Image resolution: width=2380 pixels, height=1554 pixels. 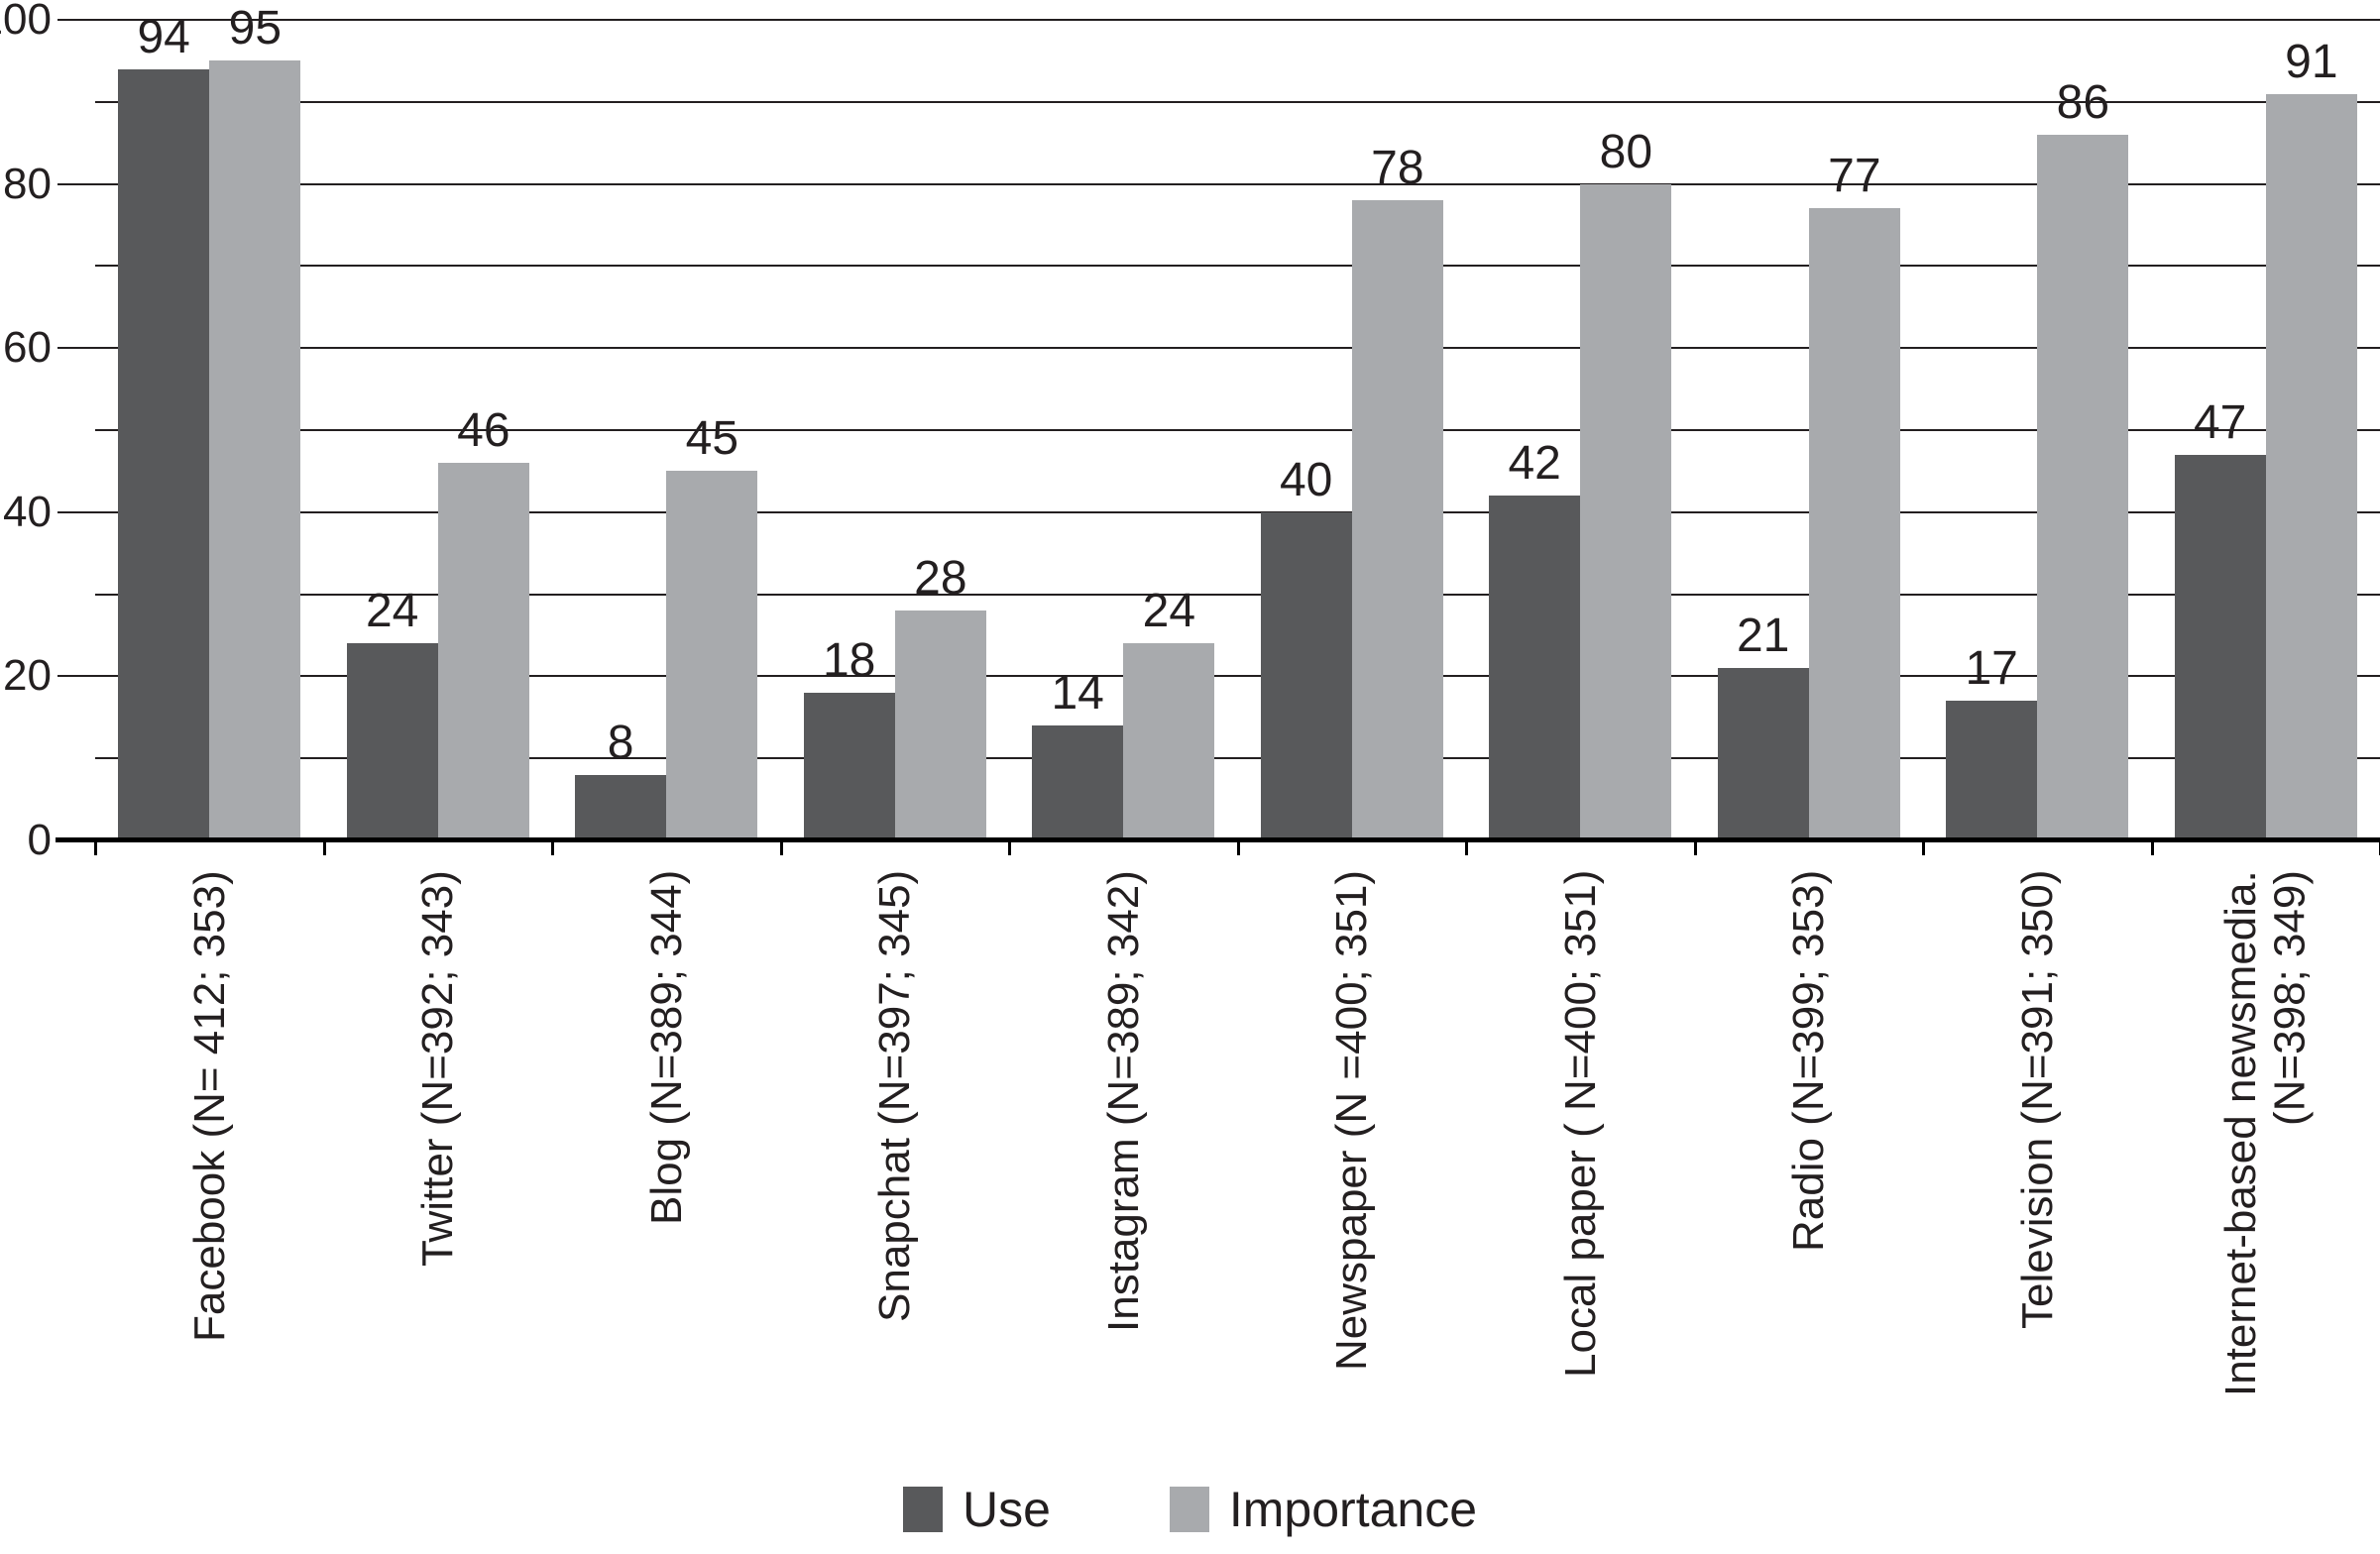 I want to click on bar-use-1: 24, so click(x=392, y=714).